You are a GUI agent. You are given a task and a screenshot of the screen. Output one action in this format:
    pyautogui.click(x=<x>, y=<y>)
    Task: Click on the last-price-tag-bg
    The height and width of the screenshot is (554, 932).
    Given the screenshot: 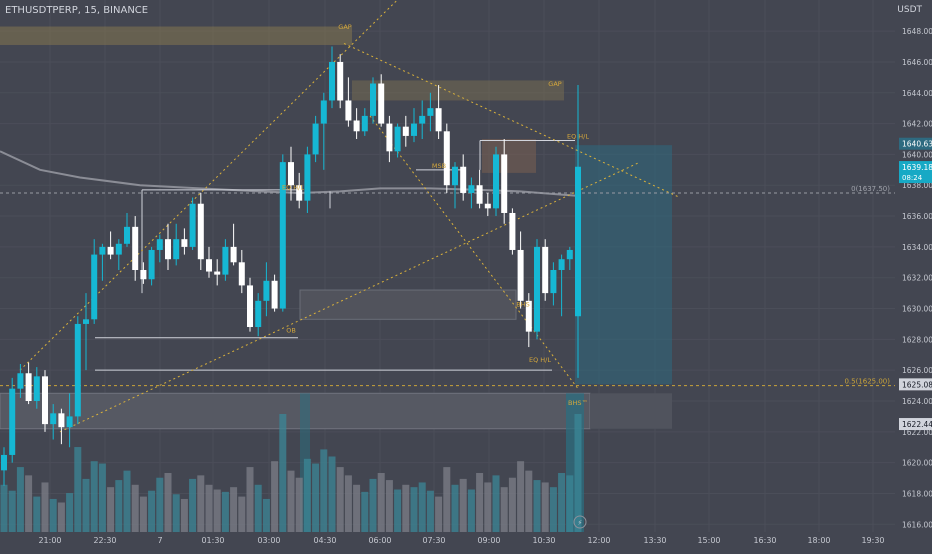 What is the action you would take?
    pyautogui.click(x=915, y=172)
    